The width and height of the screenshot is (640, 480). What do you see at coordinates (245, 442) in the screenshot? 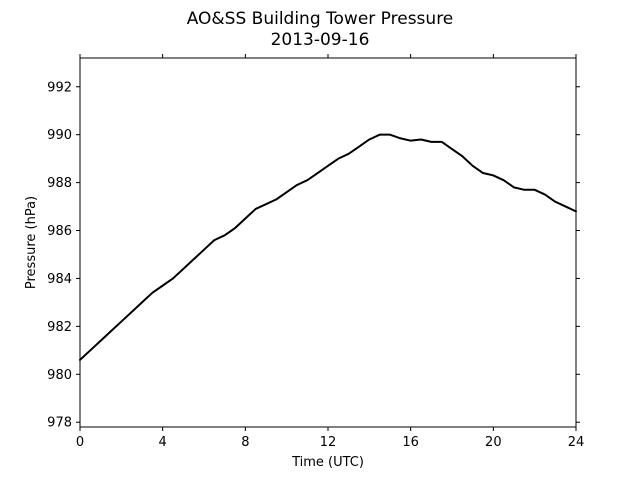
I see `x-tick-label: 8` at bounding box center [245, 442].